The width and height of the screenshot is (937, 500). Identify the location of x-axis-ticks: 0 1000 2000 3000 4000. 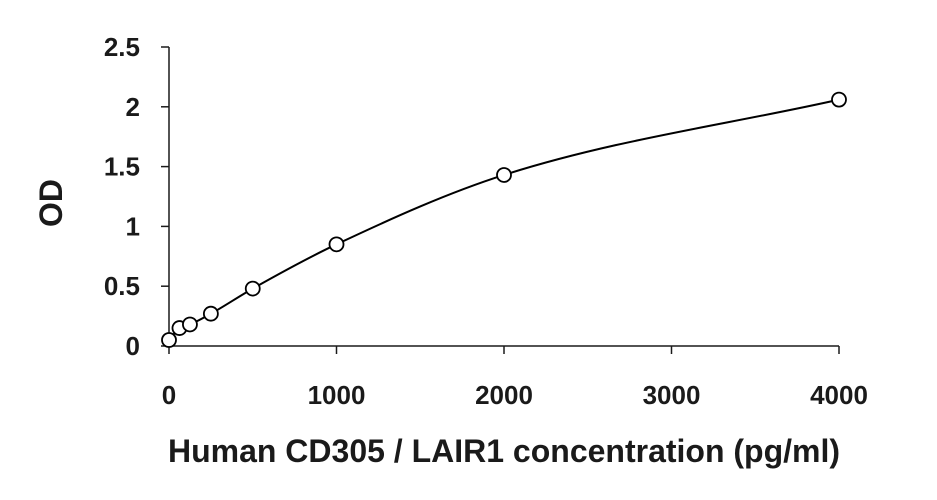
(515, 378).